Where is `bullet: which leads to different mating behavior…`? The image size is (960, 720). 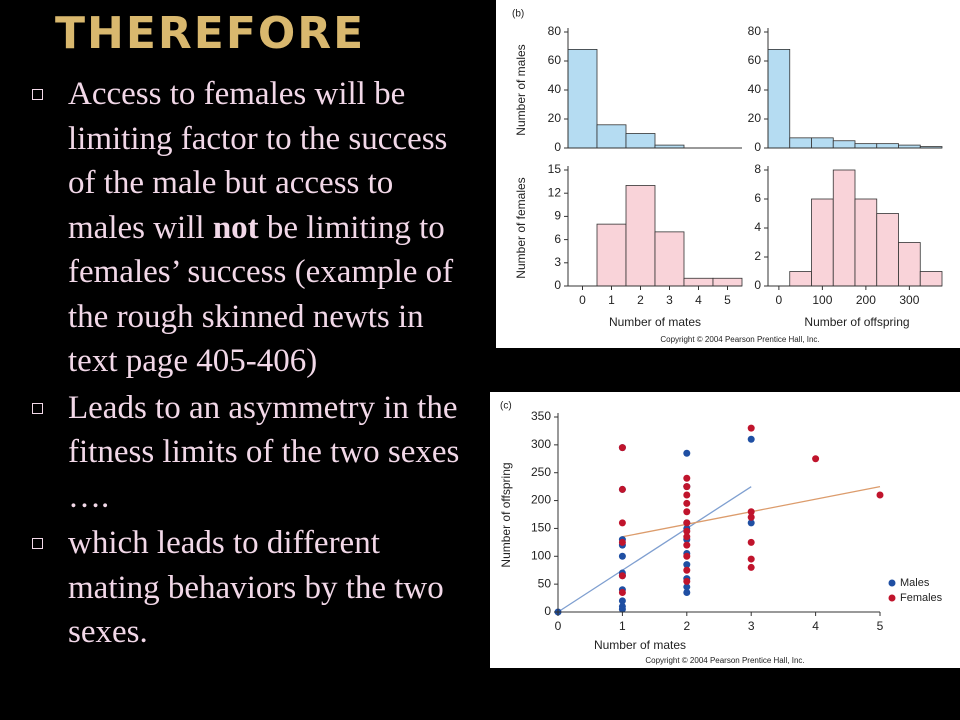 bullet: which leads to different mating behavior… is located at coordinates (255, 588).